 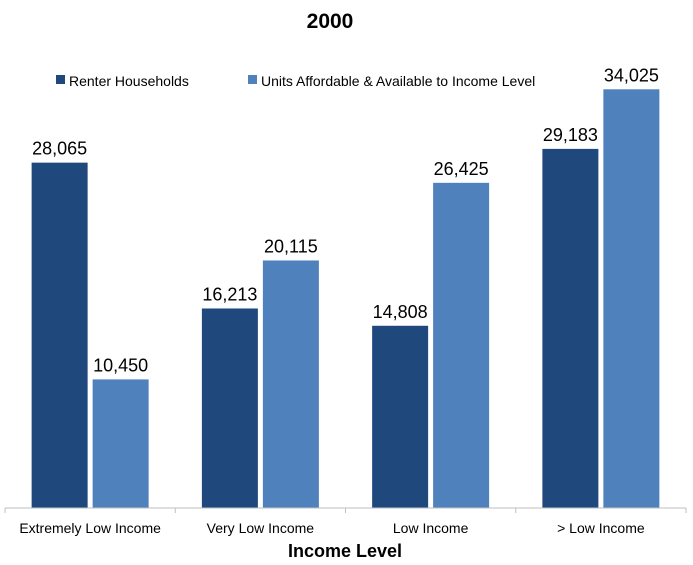 What do you see at coordinates (60, 79) in the screenshot?
I see `legend-swatch-renter-households` at bounding box center [60, 79].